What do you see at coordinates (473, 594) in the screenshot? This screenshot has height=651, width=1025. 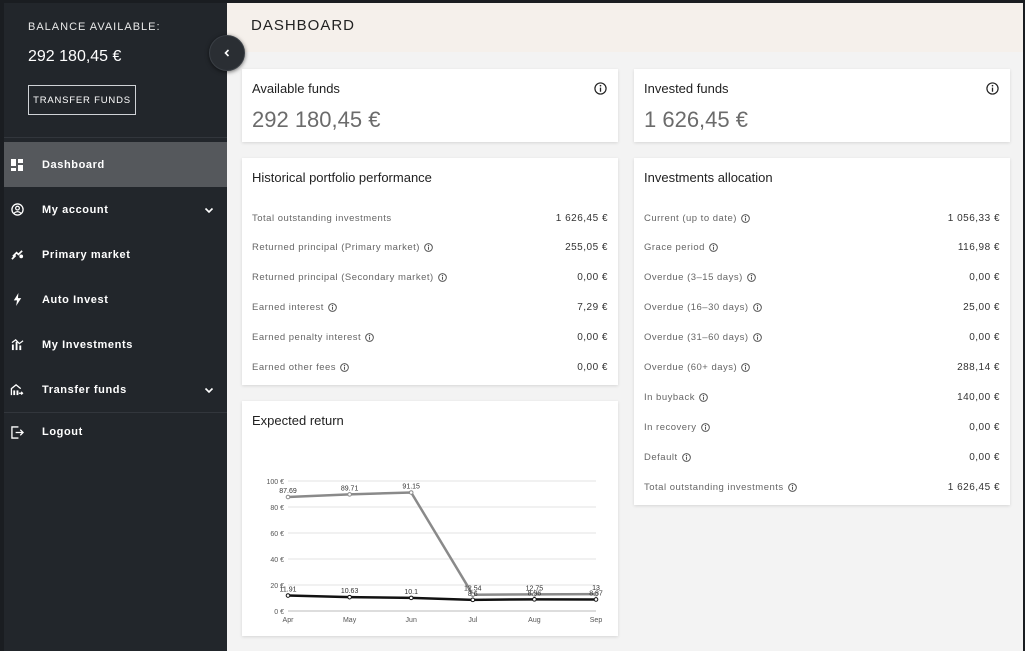 I see `data-label: 8.6` at bounding box center [473, 594].